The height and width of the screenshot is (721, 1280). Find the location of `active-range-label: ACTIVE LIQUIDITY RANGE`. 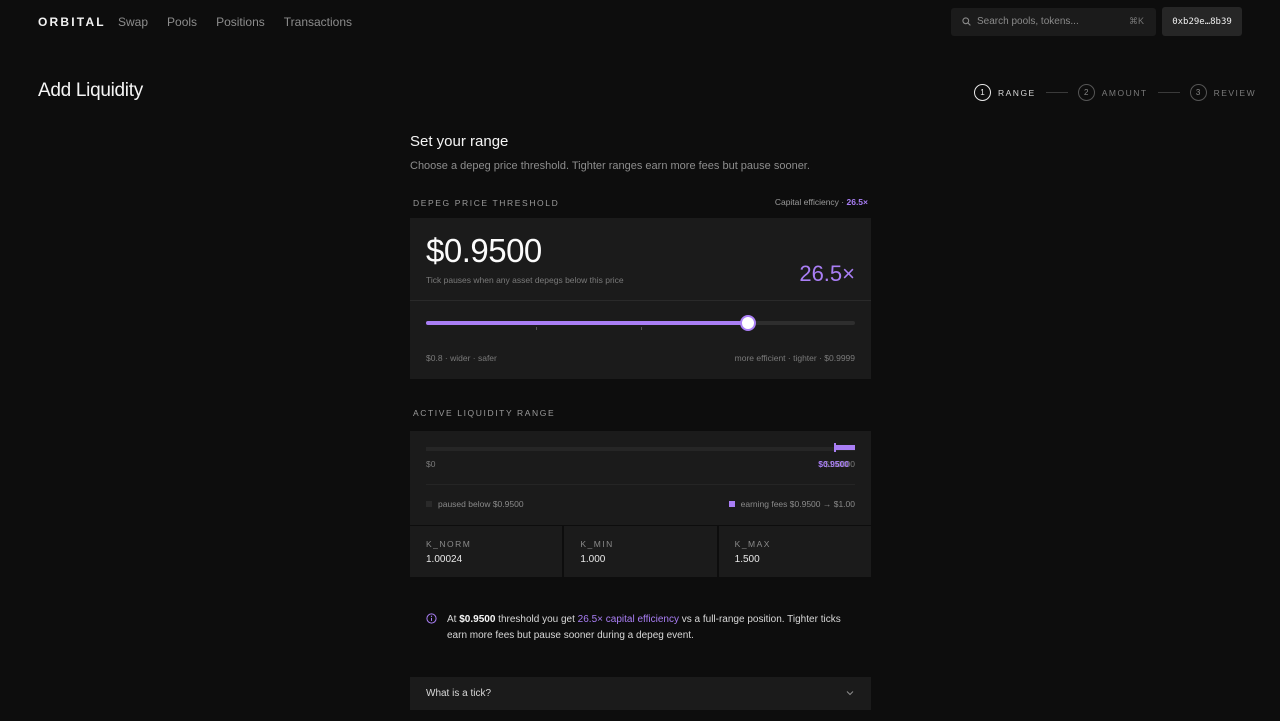

active-range-label: ACTIVE LIQUIDITY RANGE is located at coordinates (484, 413).